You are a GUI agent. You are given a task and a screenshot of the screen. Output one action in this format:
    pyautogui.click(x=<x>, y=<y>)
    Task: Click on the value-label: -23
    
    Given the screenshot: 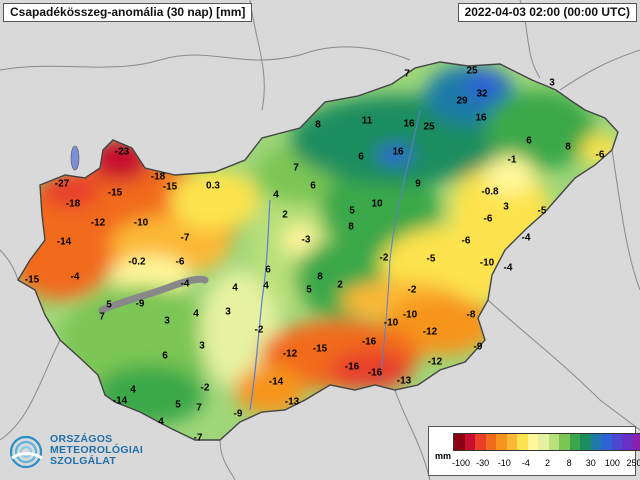 What is the action you would take?
    pyautogui.click(x=122, y=152)
    